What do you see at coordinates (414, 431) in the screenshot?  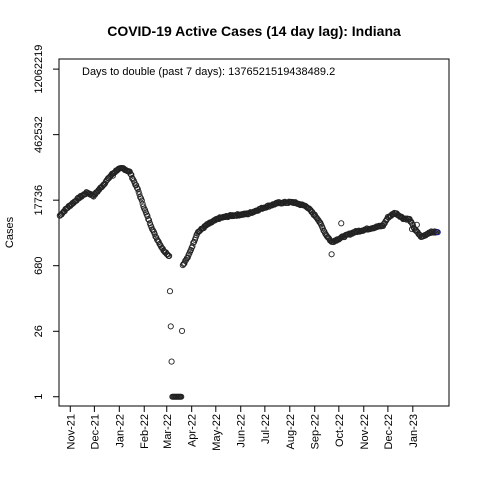 I see `x-tick-label: Jan-23` at bounding box center [414, 431].